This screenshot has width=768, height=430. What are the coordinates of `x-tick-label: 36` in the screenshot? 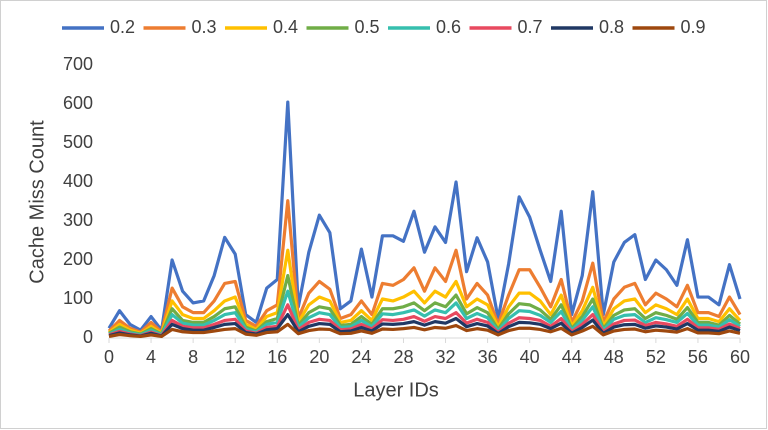 It's located at (488, 357).